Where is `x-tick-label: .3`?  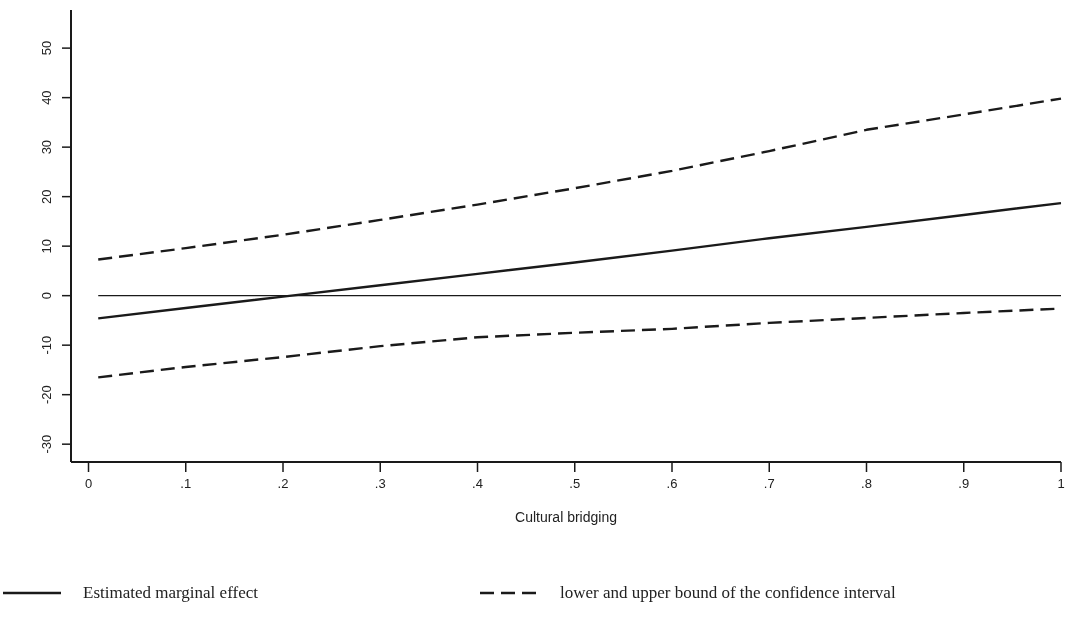
x-tick-label: .3 is located at coordinates (380, 483).